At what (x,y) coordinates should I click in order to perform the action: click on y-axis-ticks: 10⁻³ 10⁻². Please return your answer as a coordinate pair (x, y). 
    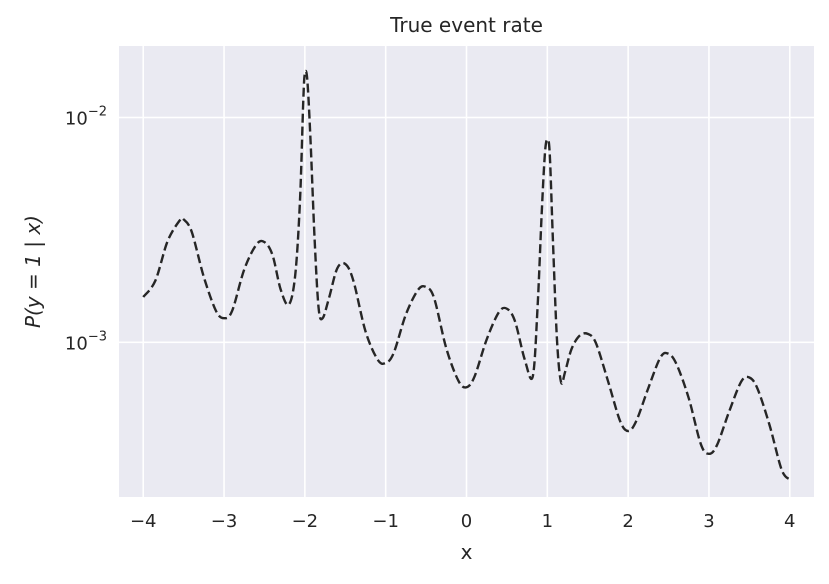
    Looking at the image, I should click on (86, 229).